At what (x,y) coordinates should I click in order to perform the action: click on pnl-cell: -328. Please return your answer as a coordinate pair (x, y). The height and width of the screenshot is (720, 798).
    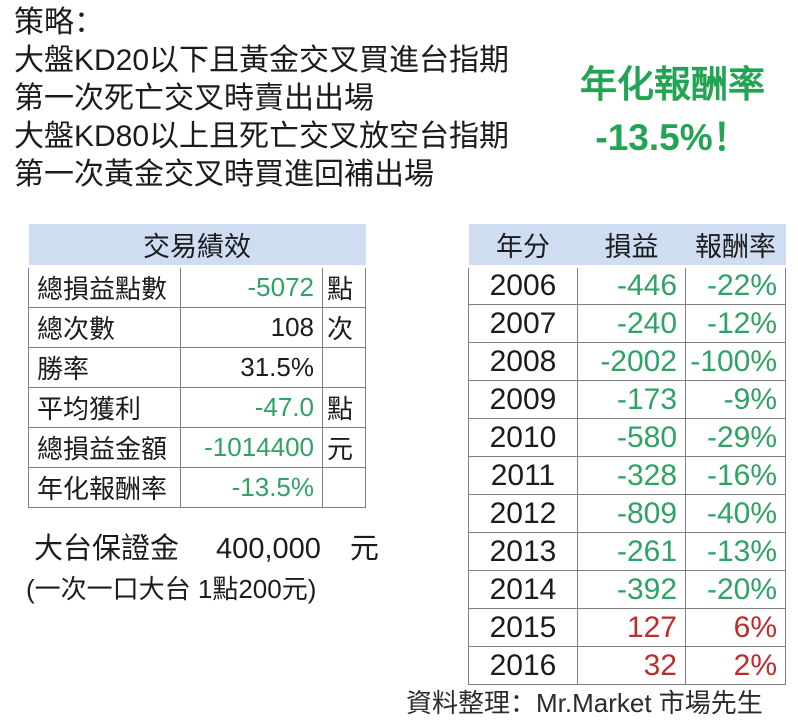
    Looking at the image, I should click on (631, 475).